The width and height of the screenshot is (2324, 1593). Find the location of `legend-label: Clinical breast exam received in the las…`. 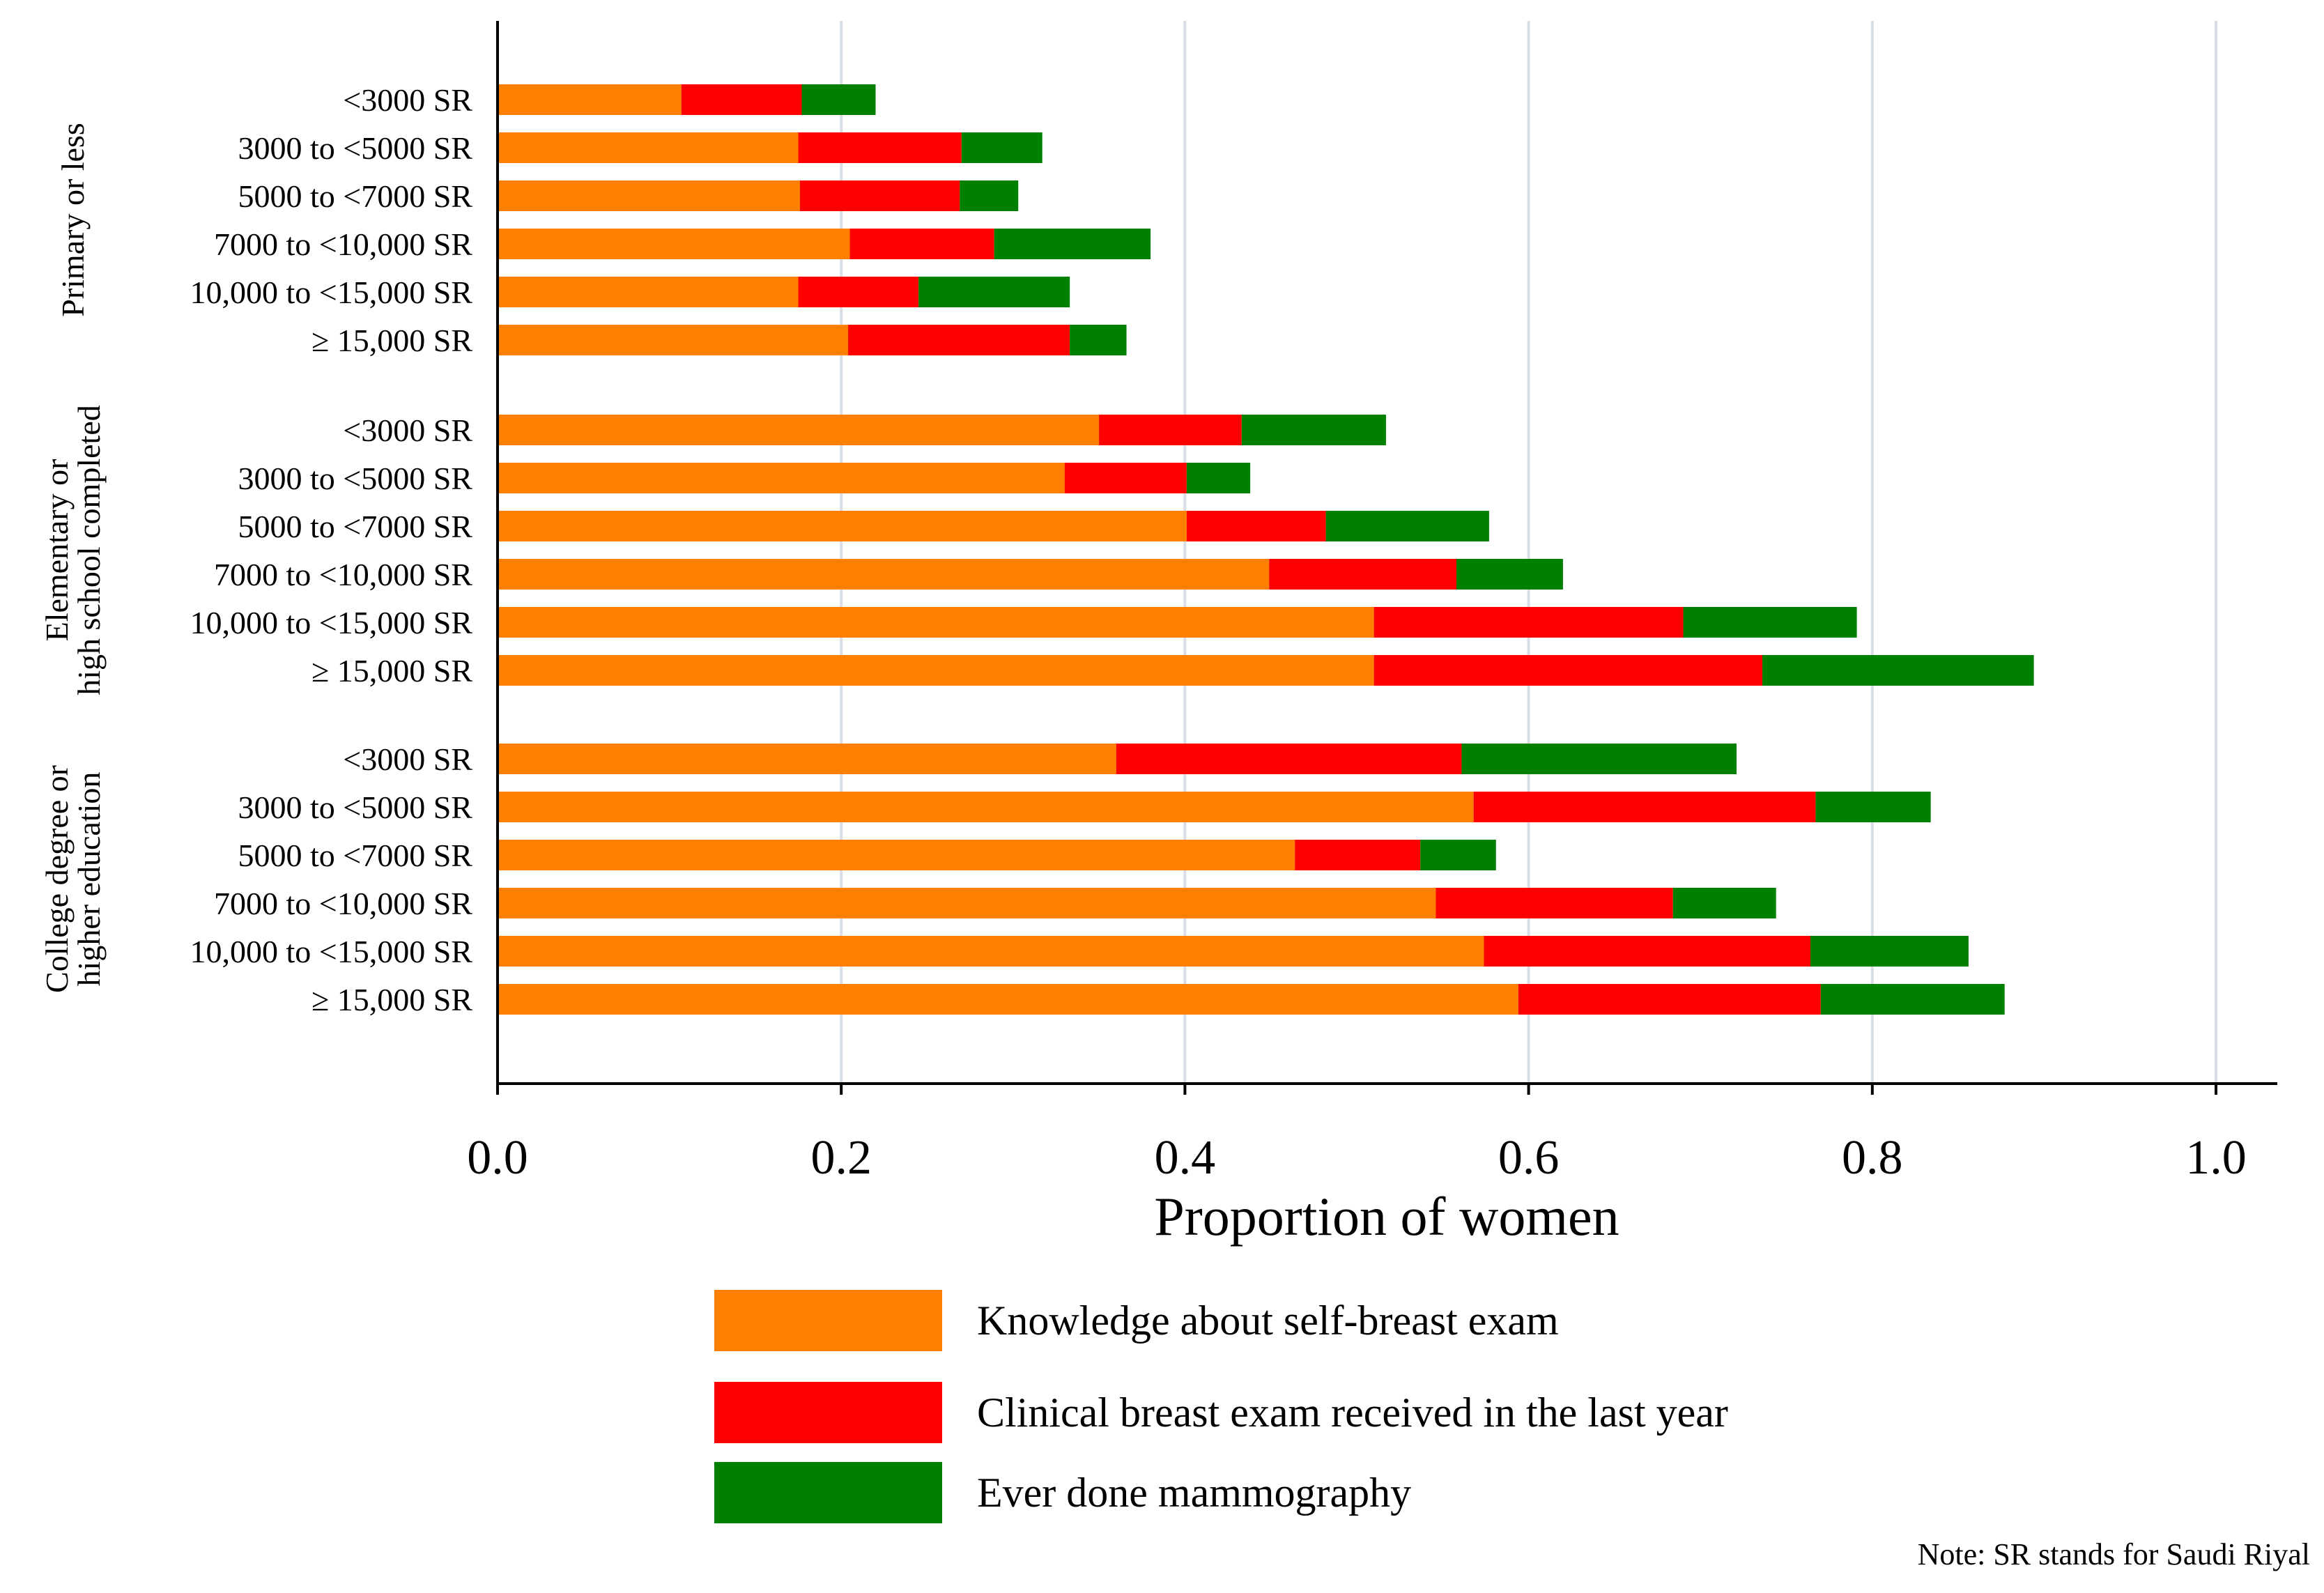

legend-label: Clinical breast exam received in the las… is located at coordinates (1352, 1413).